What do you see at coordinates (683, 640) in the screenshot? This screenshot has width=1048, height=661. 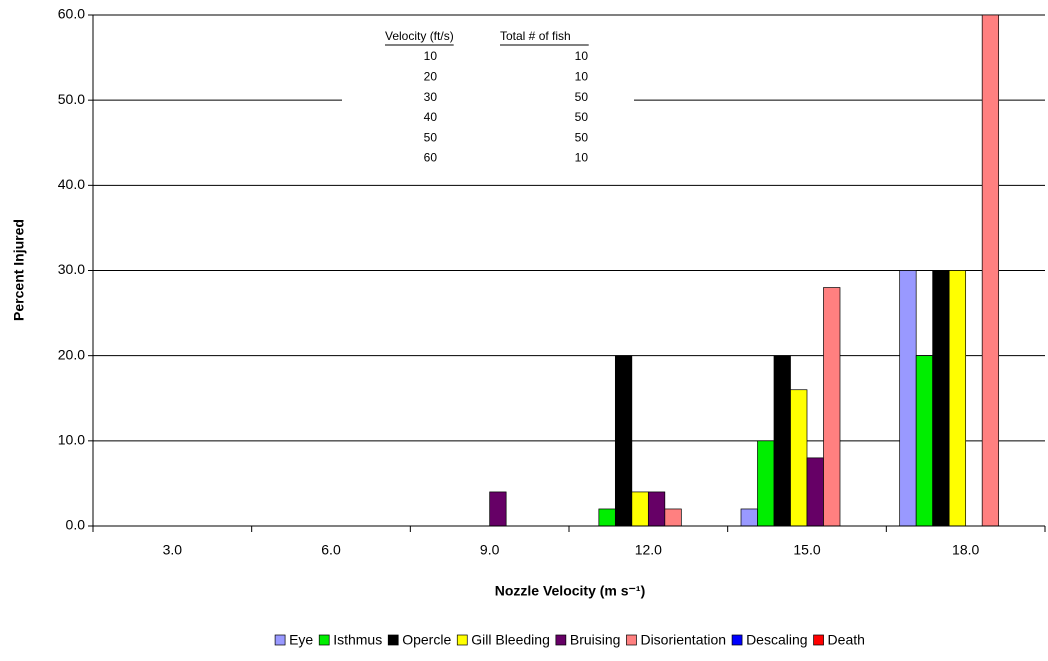 I see `legend-label: Disorientation` at bounding box center [683, 640].